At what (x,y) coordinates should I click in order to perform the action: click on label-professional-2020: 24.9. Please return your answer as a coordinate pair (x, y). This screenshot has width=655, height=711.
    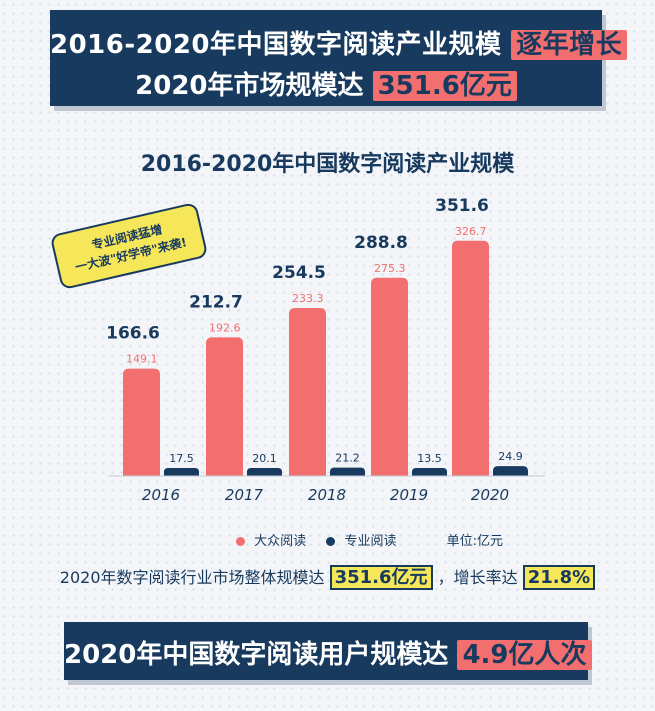
    Looking at the image, I should click on (510, 456).